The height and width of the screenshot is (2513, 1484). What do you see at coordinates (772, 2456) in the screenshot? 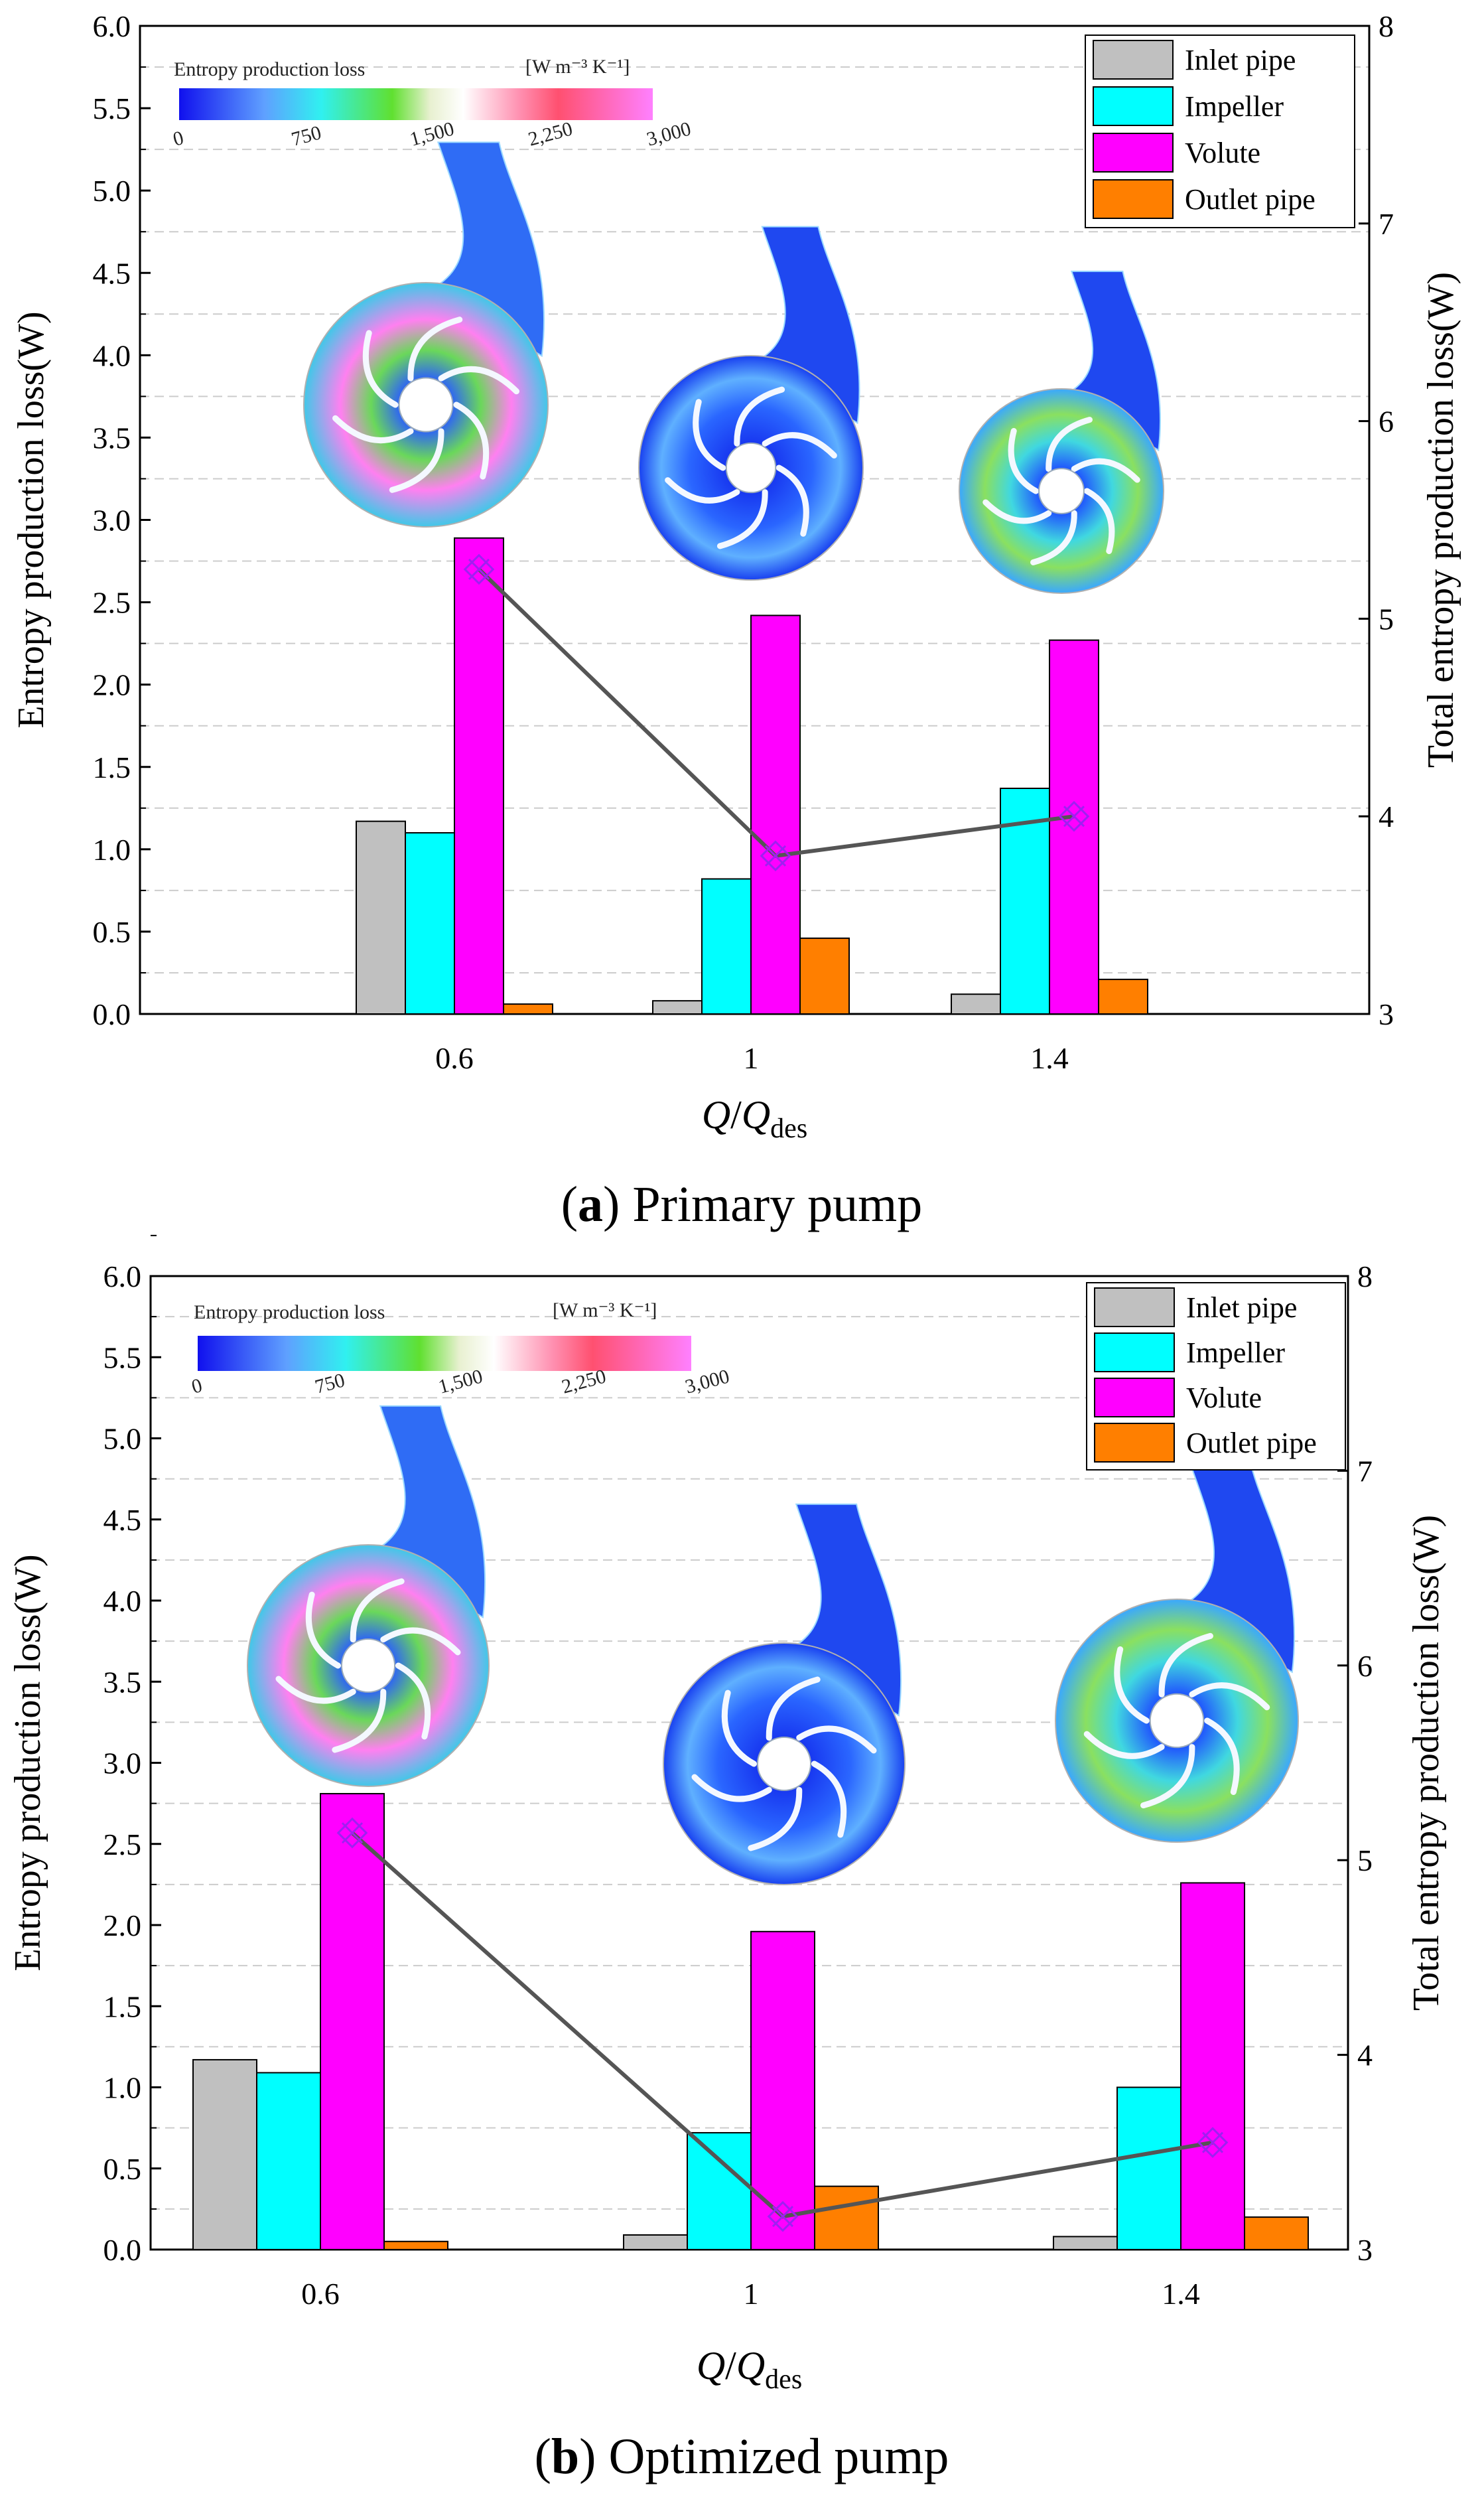
I see `caption-text: Optimized pump` at bounding box center [772, 2456].